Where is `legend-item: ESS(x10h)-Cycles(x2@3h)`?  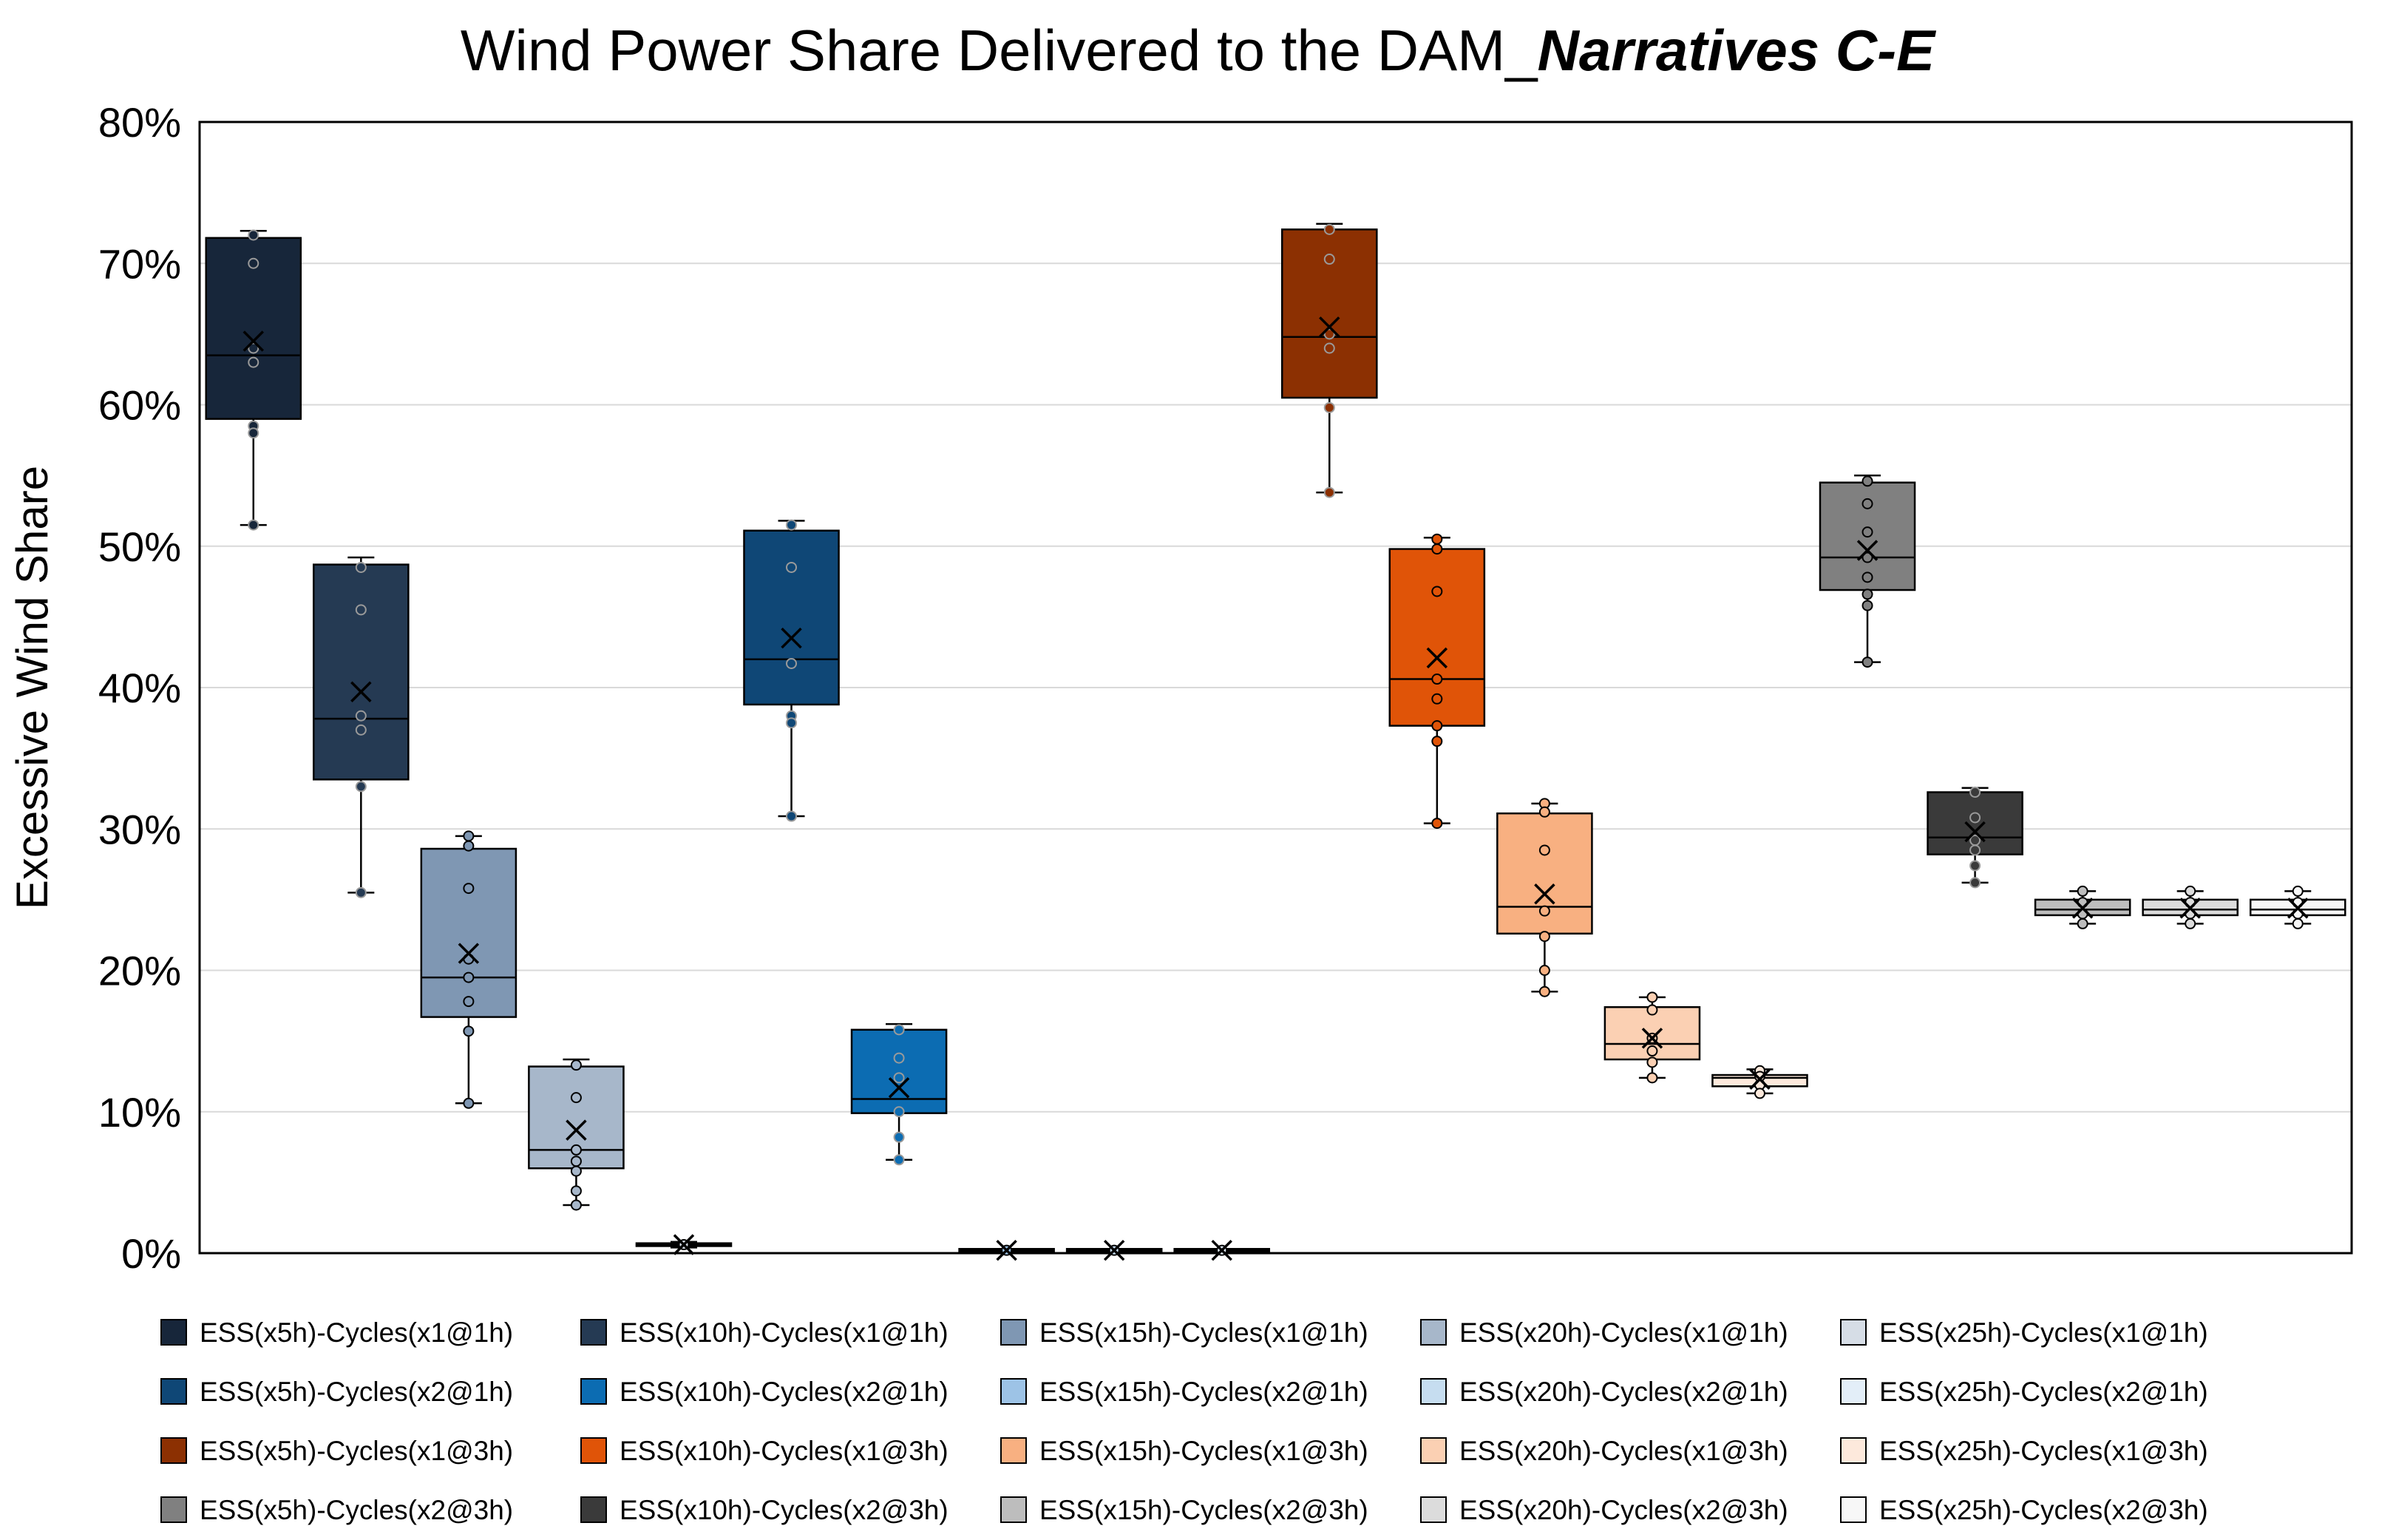 legend-item: ESS(x10h)-Cycles(x2@3h) is located at coordinates (764, 1510).